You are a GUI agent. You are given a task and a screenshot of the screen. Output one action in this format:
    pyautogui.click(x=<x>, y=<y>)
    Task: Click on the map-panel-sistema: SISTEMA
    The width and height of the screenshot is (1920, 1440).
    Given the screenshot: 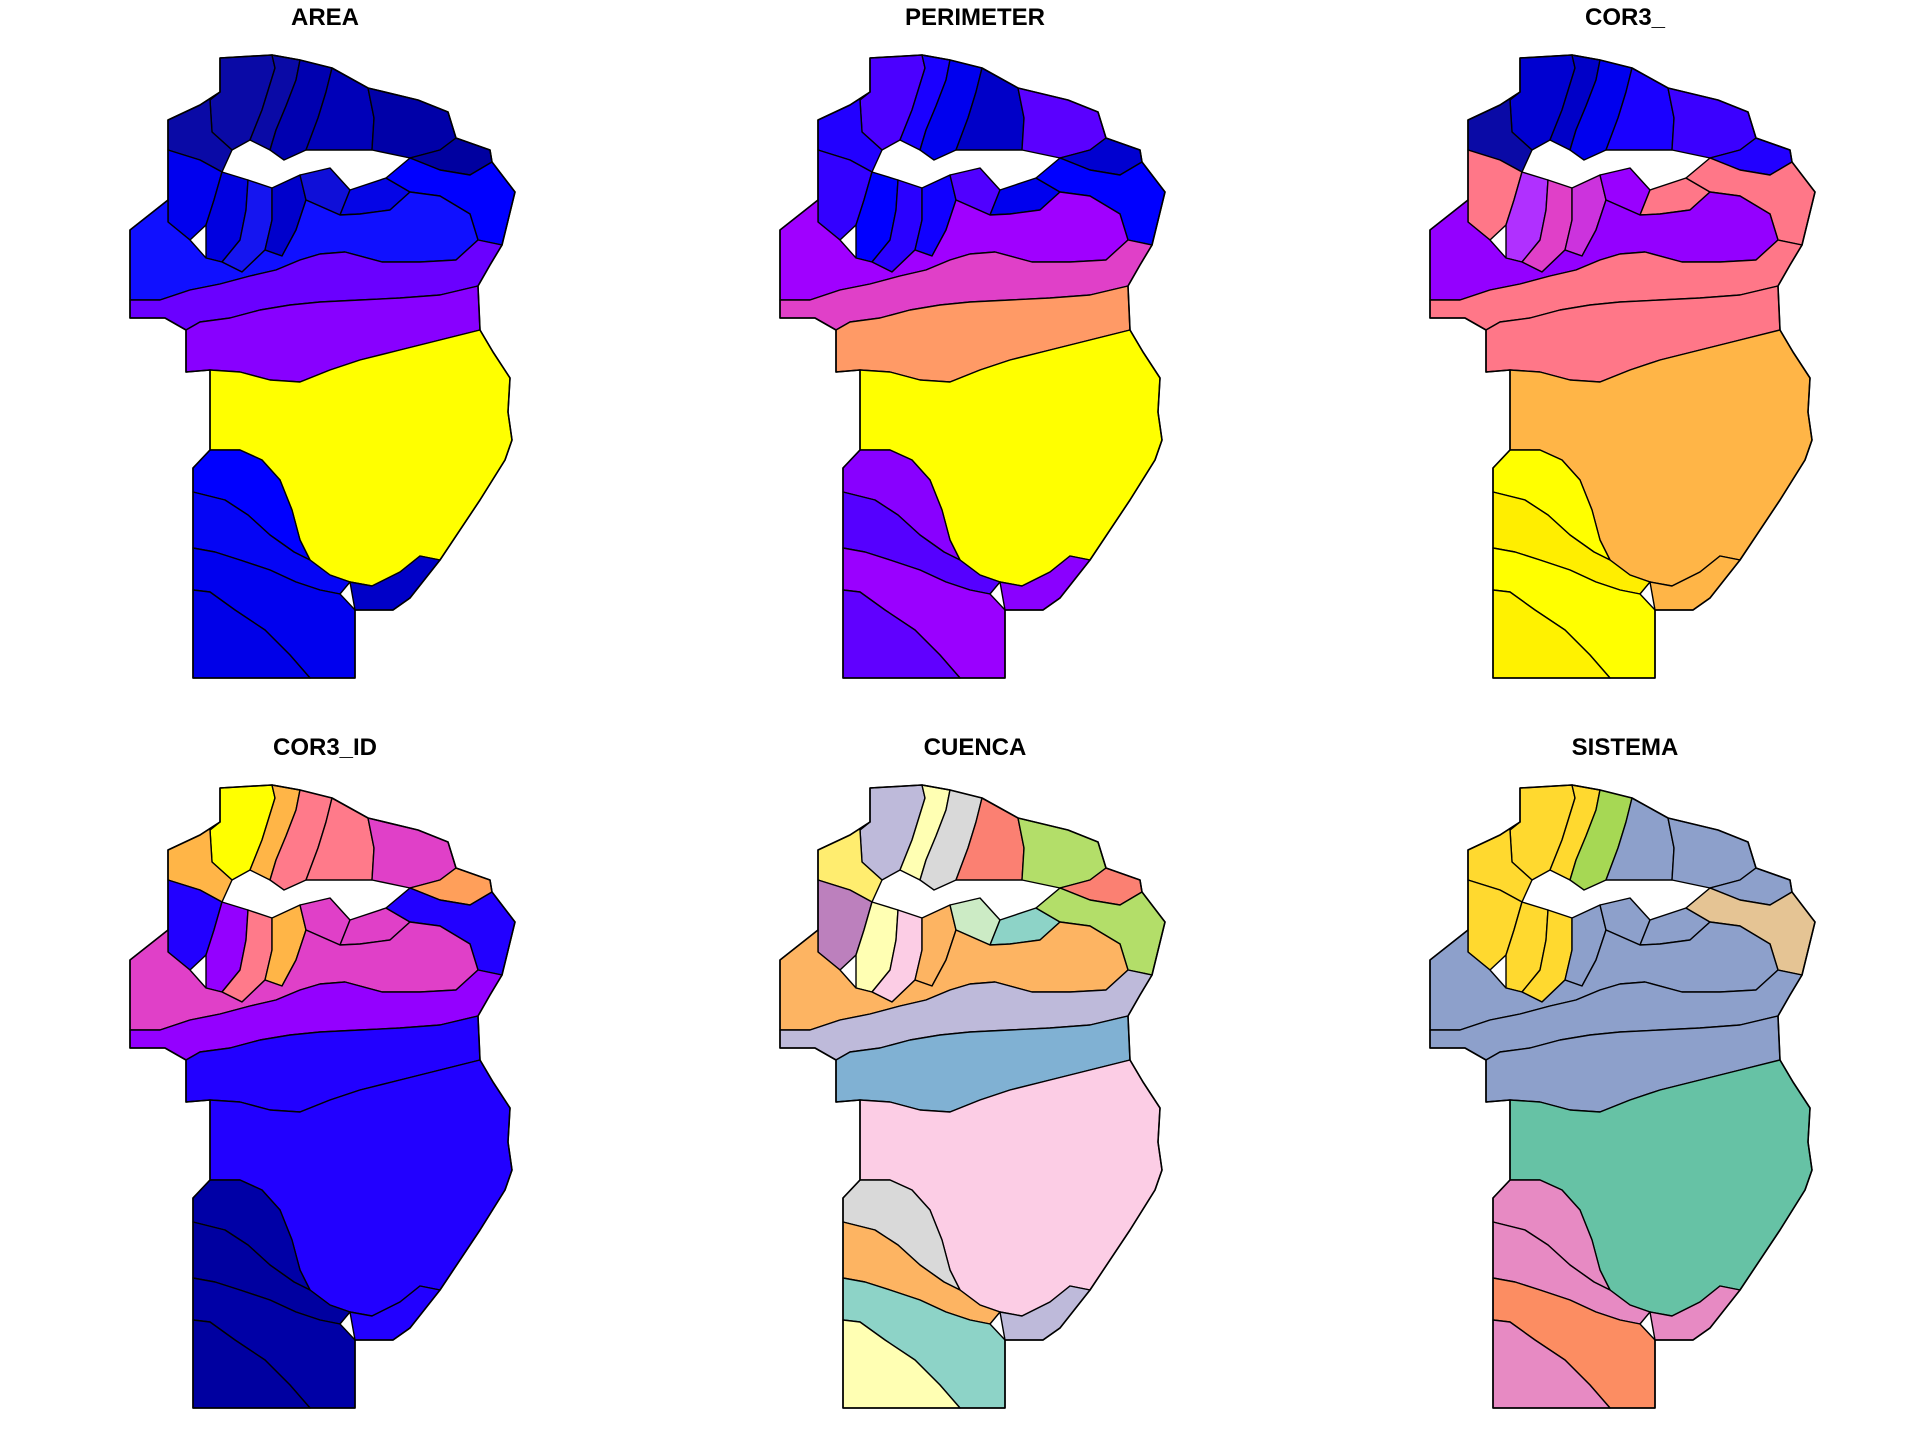 What is the action you would take?
    pyautogui.click(x=1622, y=1071)
    